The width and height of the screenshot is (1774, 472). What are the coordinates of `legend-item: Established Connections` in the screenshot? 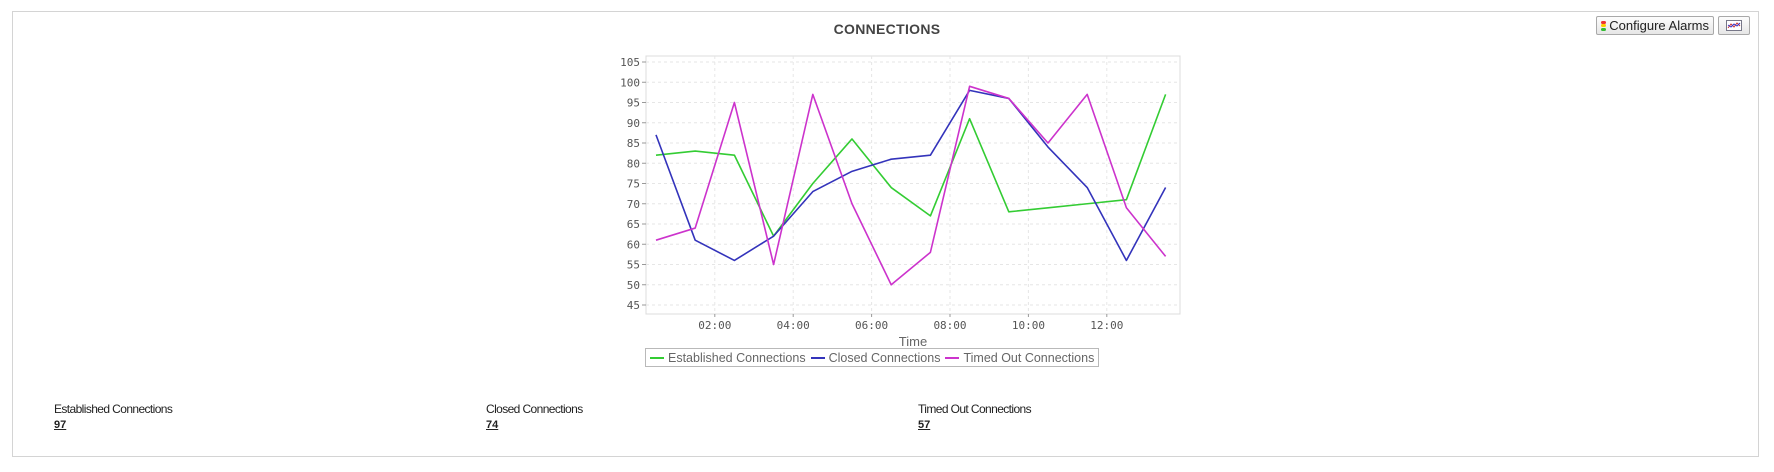 It's located at (728, 358).